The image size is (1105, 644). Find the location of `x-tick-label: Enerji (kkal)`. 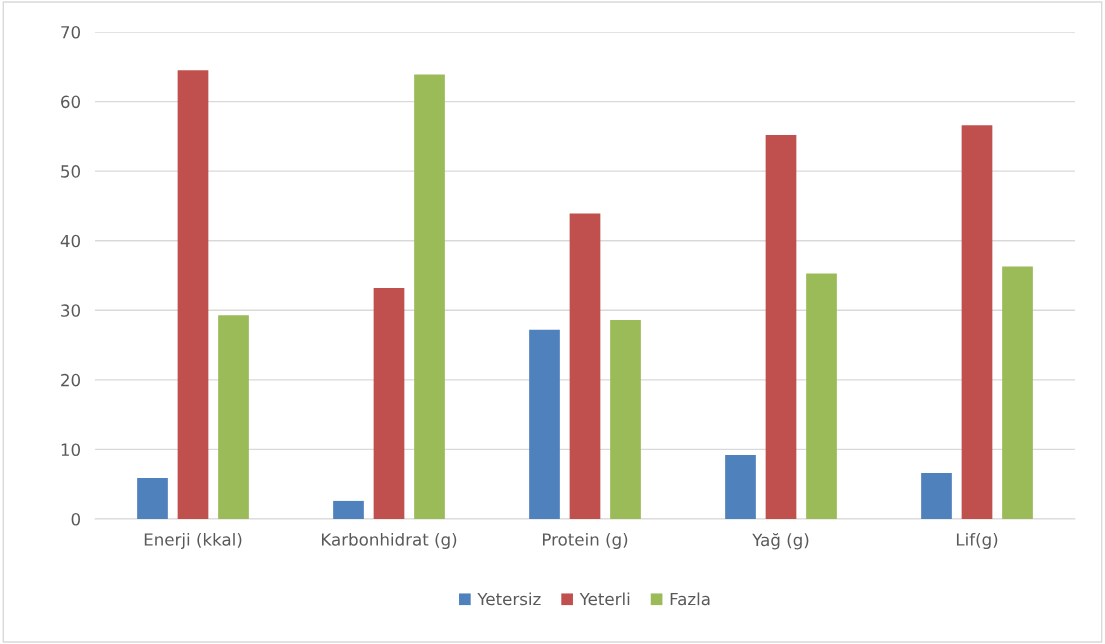

x-tick-label: Enerji (kkal) is located at coordinates (193, 541).